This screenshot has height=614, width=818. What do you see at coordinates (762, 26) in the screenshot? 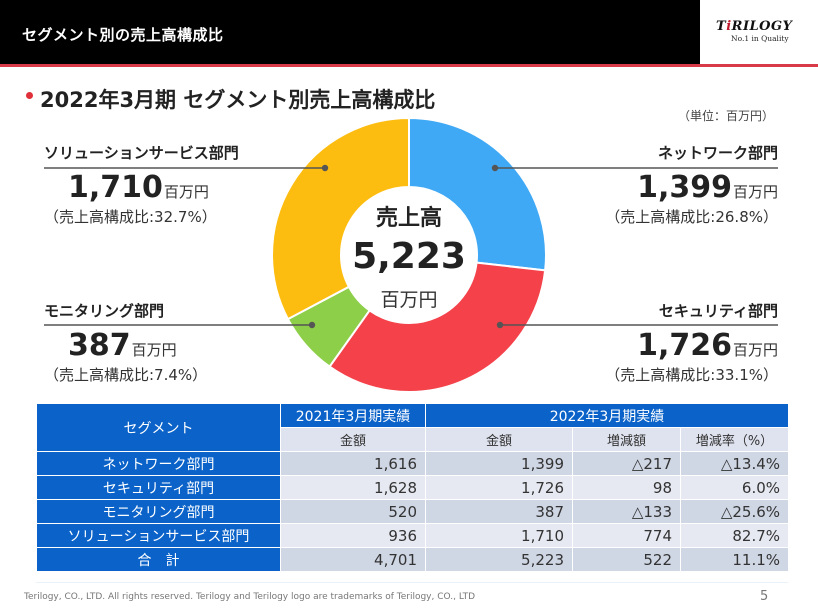
I see `logo-wordmark-part: RILOGY` at bounding box center [762, 26].